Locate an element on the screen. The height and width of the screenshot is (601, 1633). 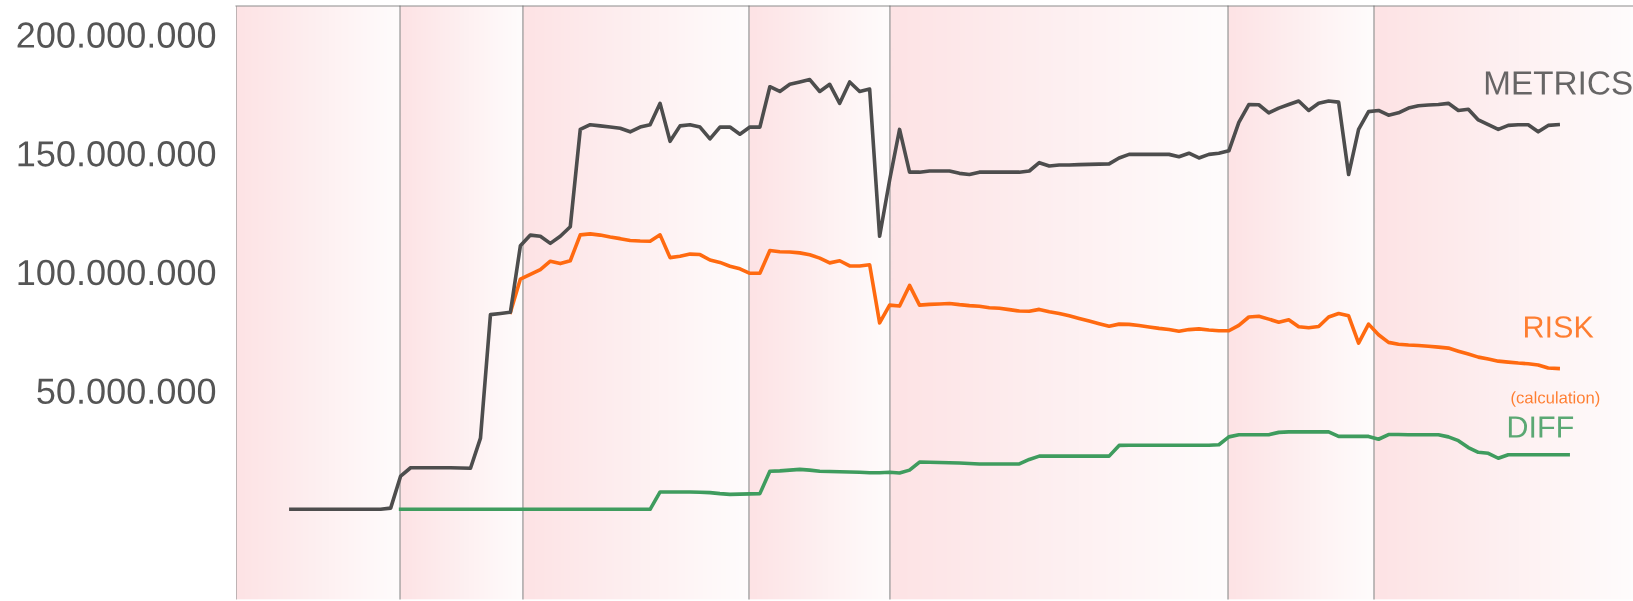
series-label: DIFF is located at coordinates (1541, 427).